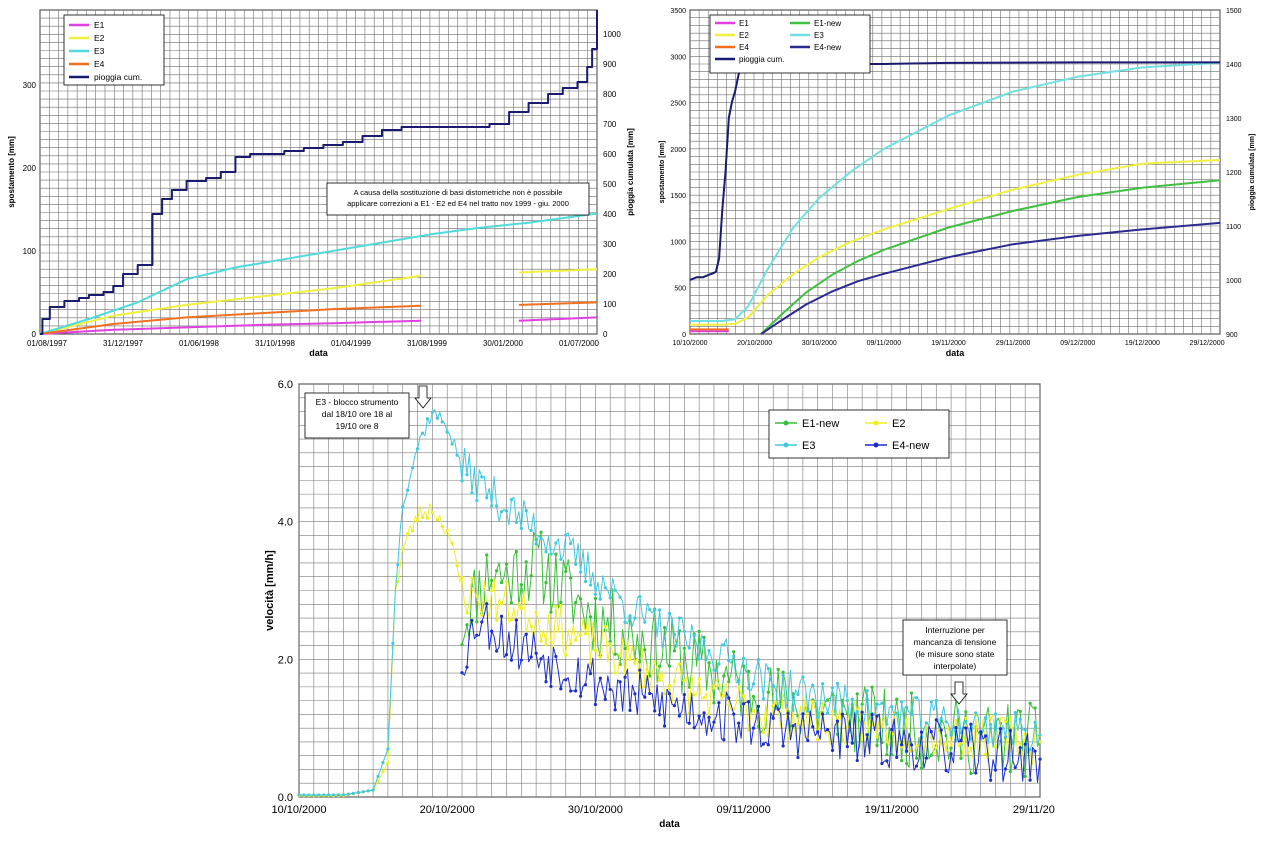  I want to click on y2-tick-label: 900, so click(1232, 335).